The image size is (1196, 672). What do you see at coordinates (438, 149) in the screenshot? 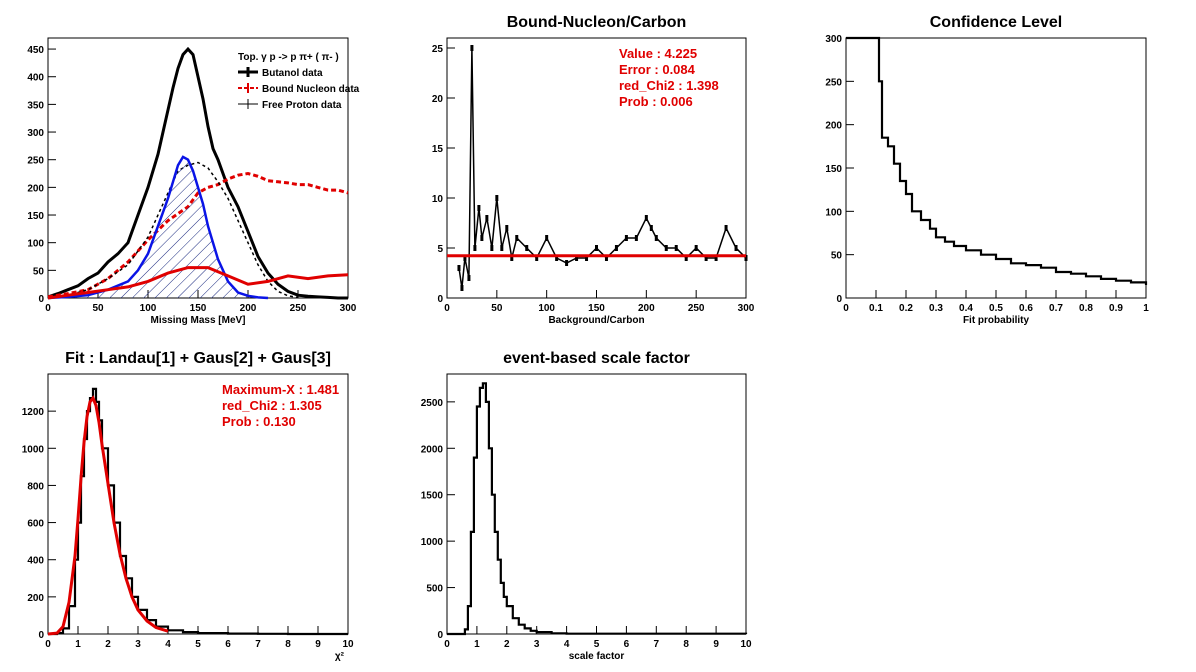
I see `y-tick-label-p2: 15` at bounding box center [438, 149].